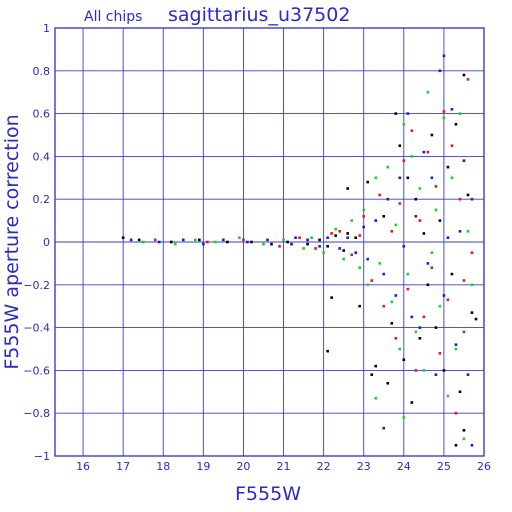 Image resolution: width=512 pixels, height=512 pixels. Describe the element at coordinates (46, 28) in the screenshot. I see `y-tick-label: 1` at that location.